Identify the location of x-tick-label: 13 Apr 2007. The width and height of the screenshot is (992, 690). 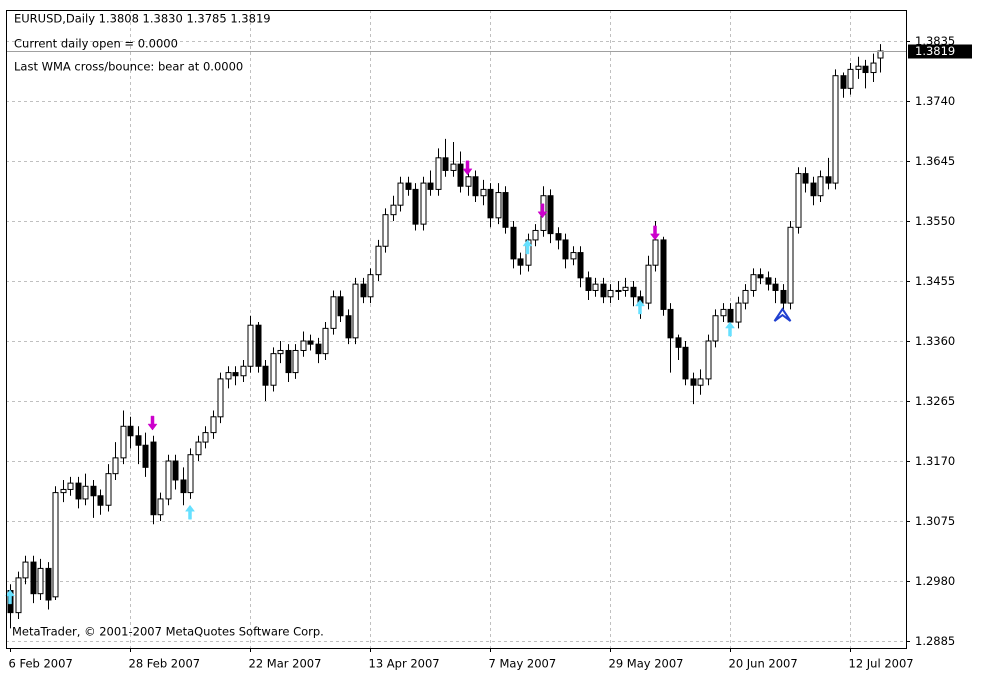
(404, 664).